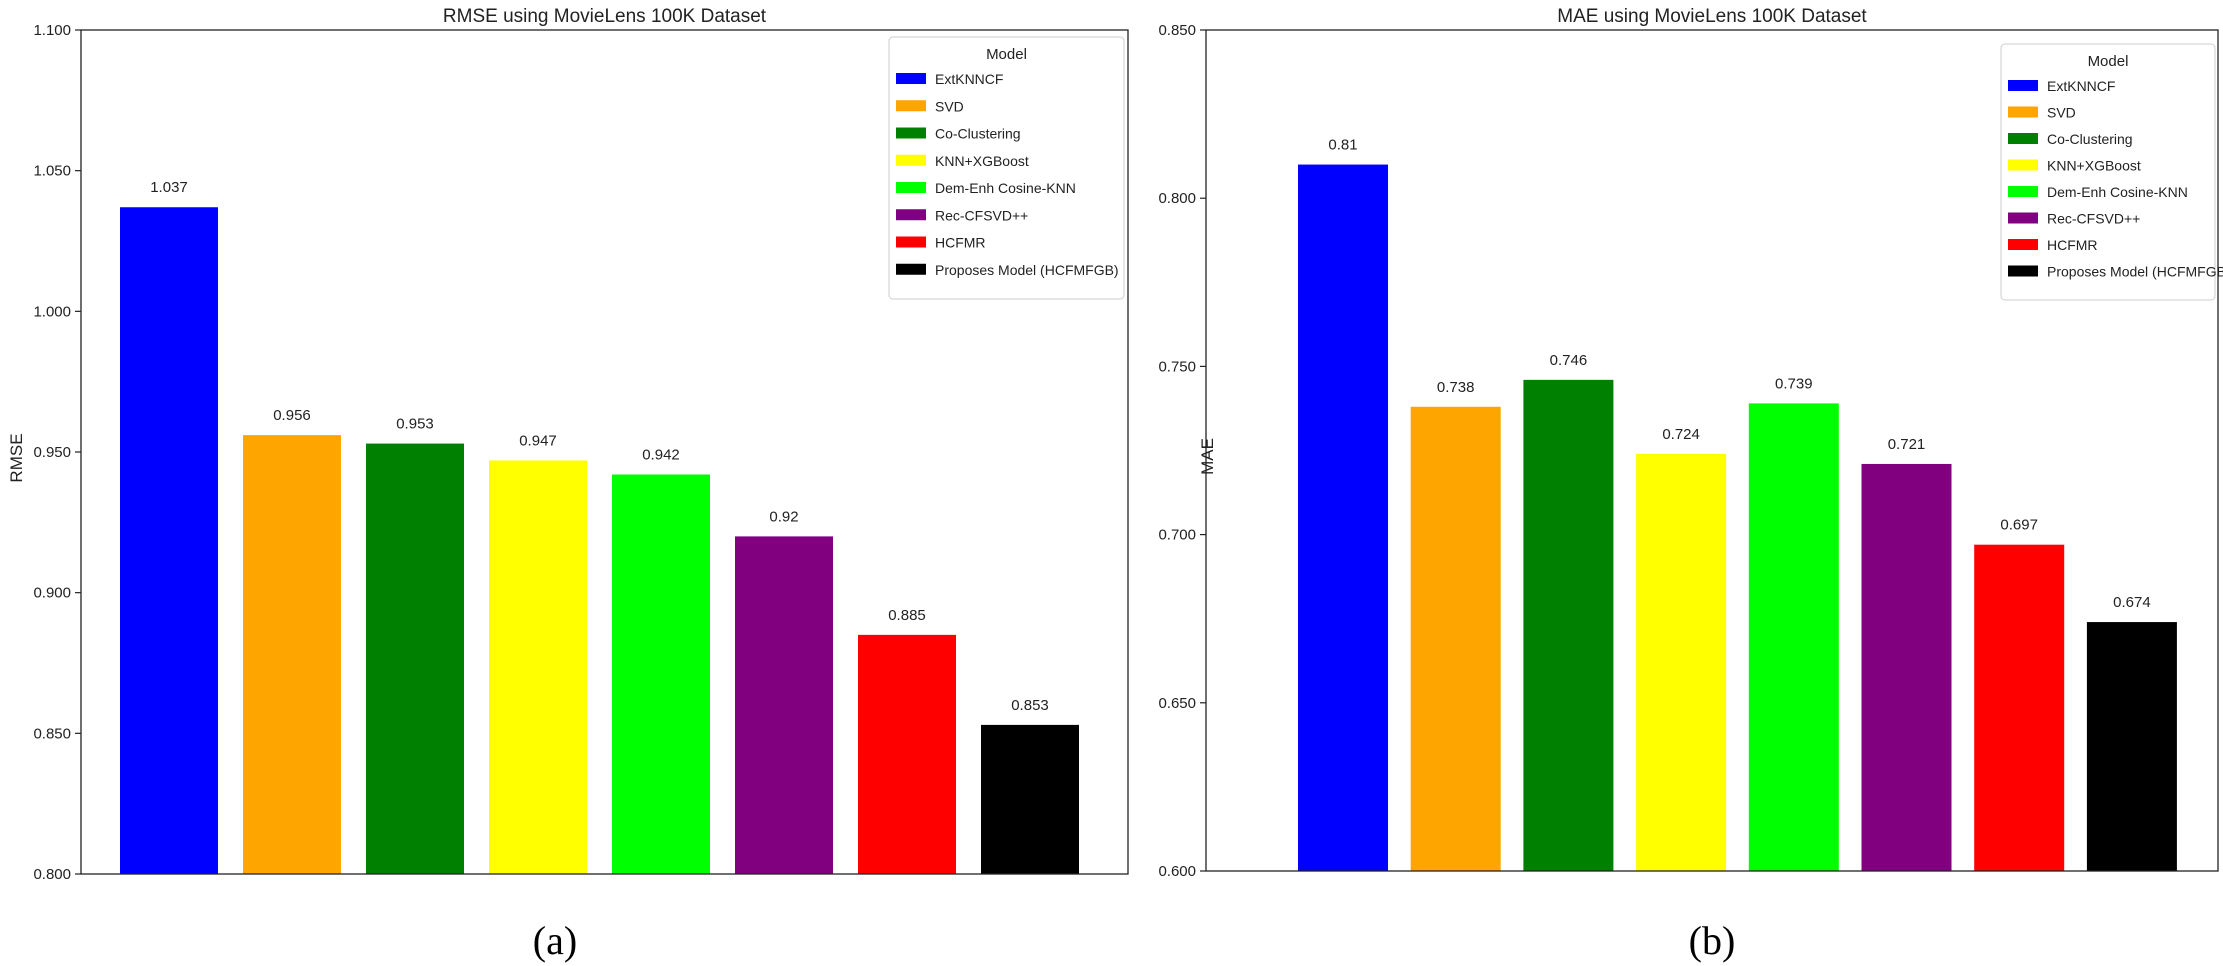  Describe the element at coordinates (169, 187) in the screenshot. I see `bar-value-label: 1.037` at that location.